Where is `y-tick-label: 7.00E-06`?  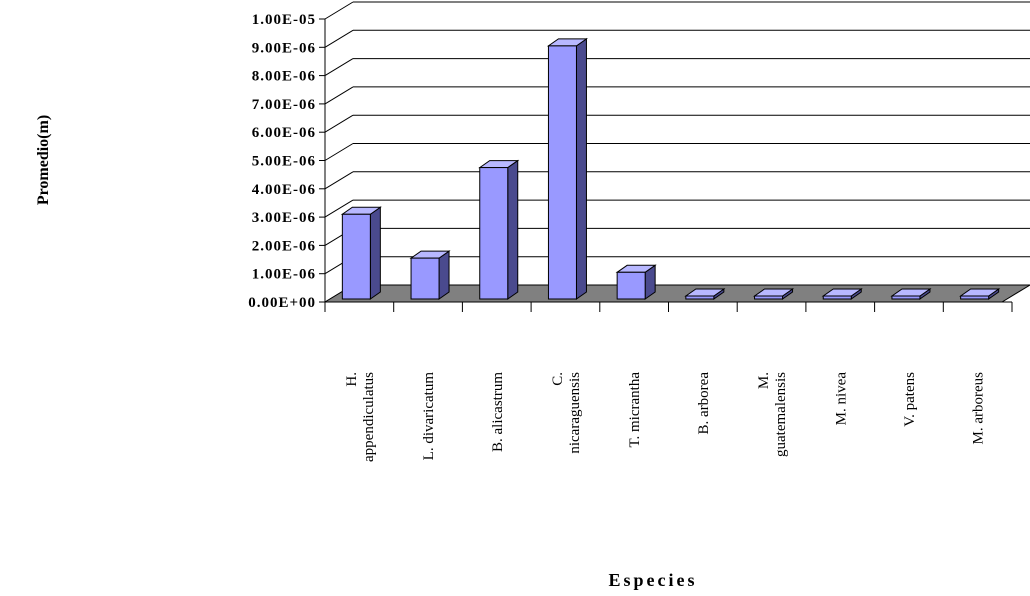 y-tick-label: 7.00E-06 is located at coordinates (284, 105).